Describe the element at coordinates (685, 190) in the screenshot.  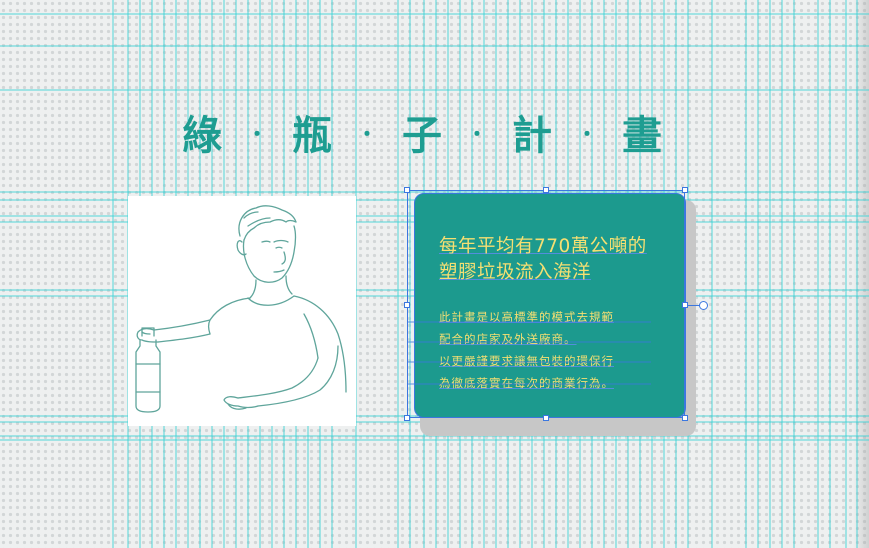
I see `resize-handle-top-right` at that location.